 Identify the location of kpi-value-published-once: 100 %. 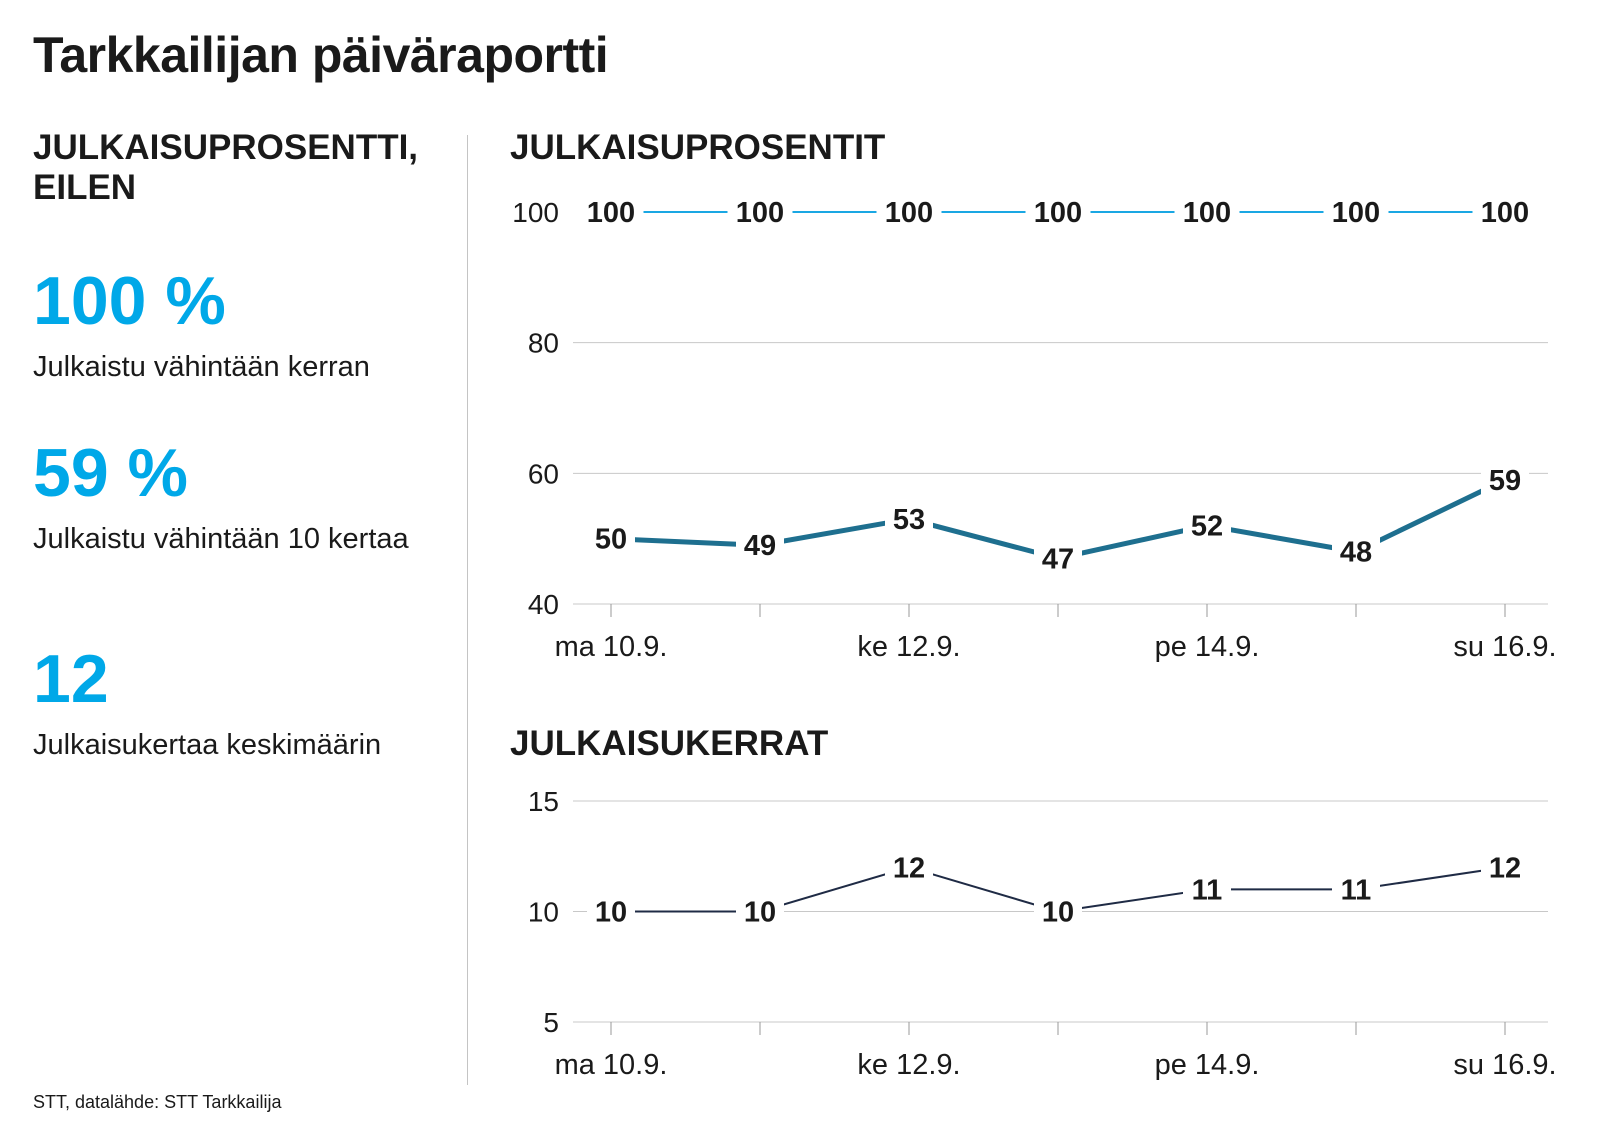
(129, 301).